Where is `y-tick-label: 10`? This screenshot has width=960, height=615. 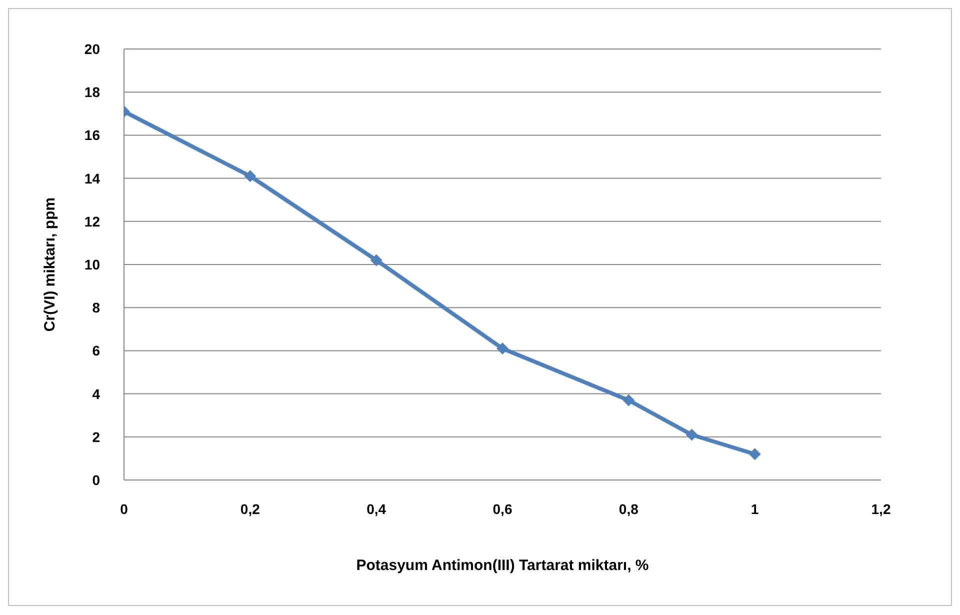
y-tick-label: 10 is located at coordinates (92, 264).